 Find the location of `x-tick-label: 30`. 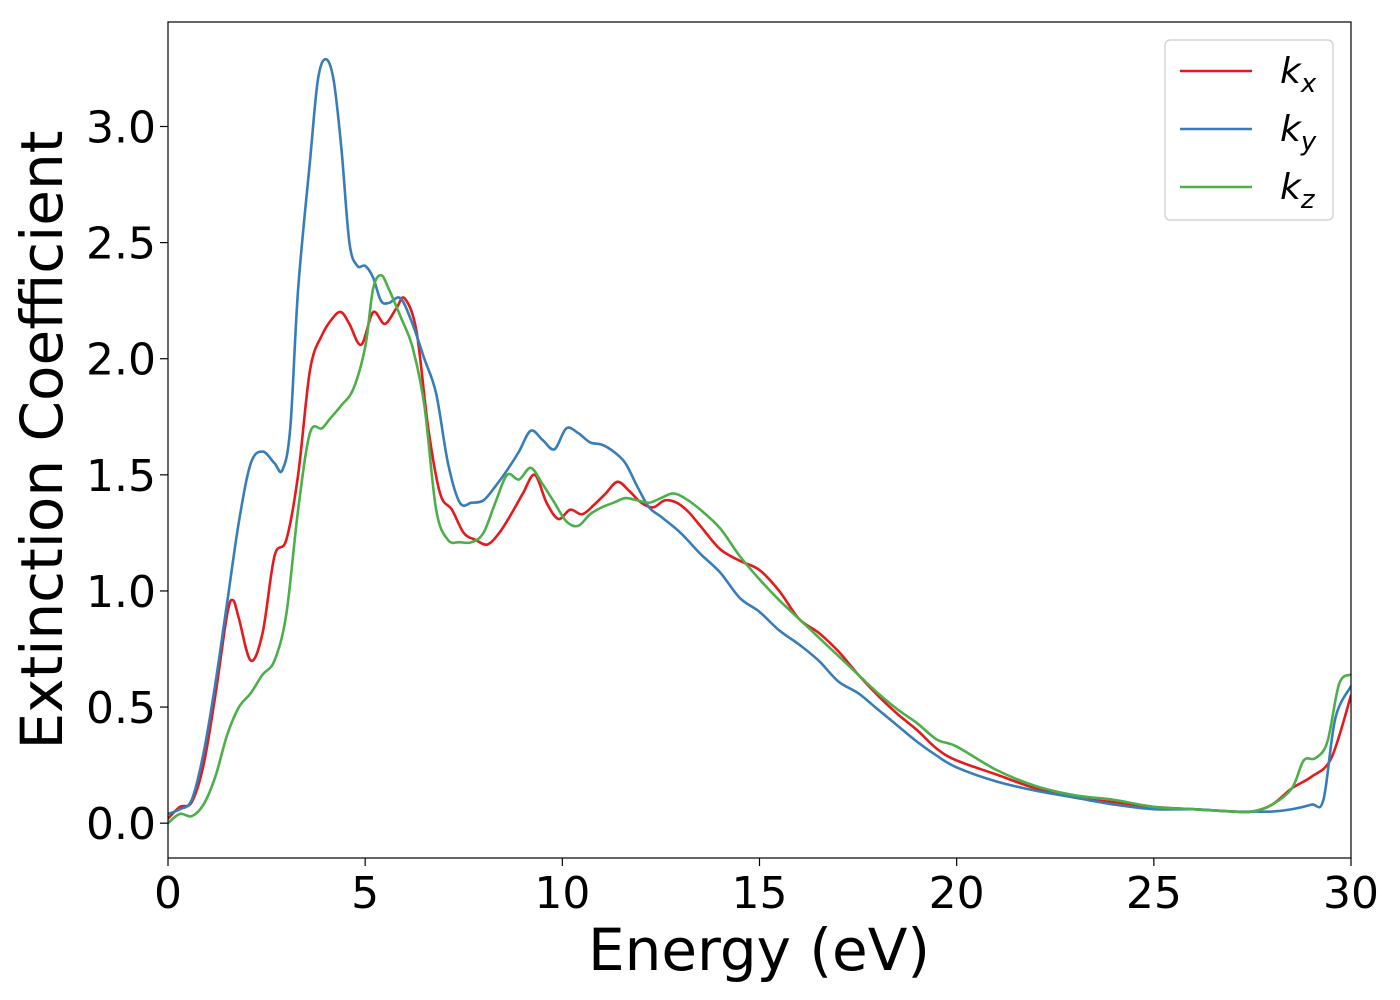

x-tick-label: 30 is located at coordinates (1351, 893).